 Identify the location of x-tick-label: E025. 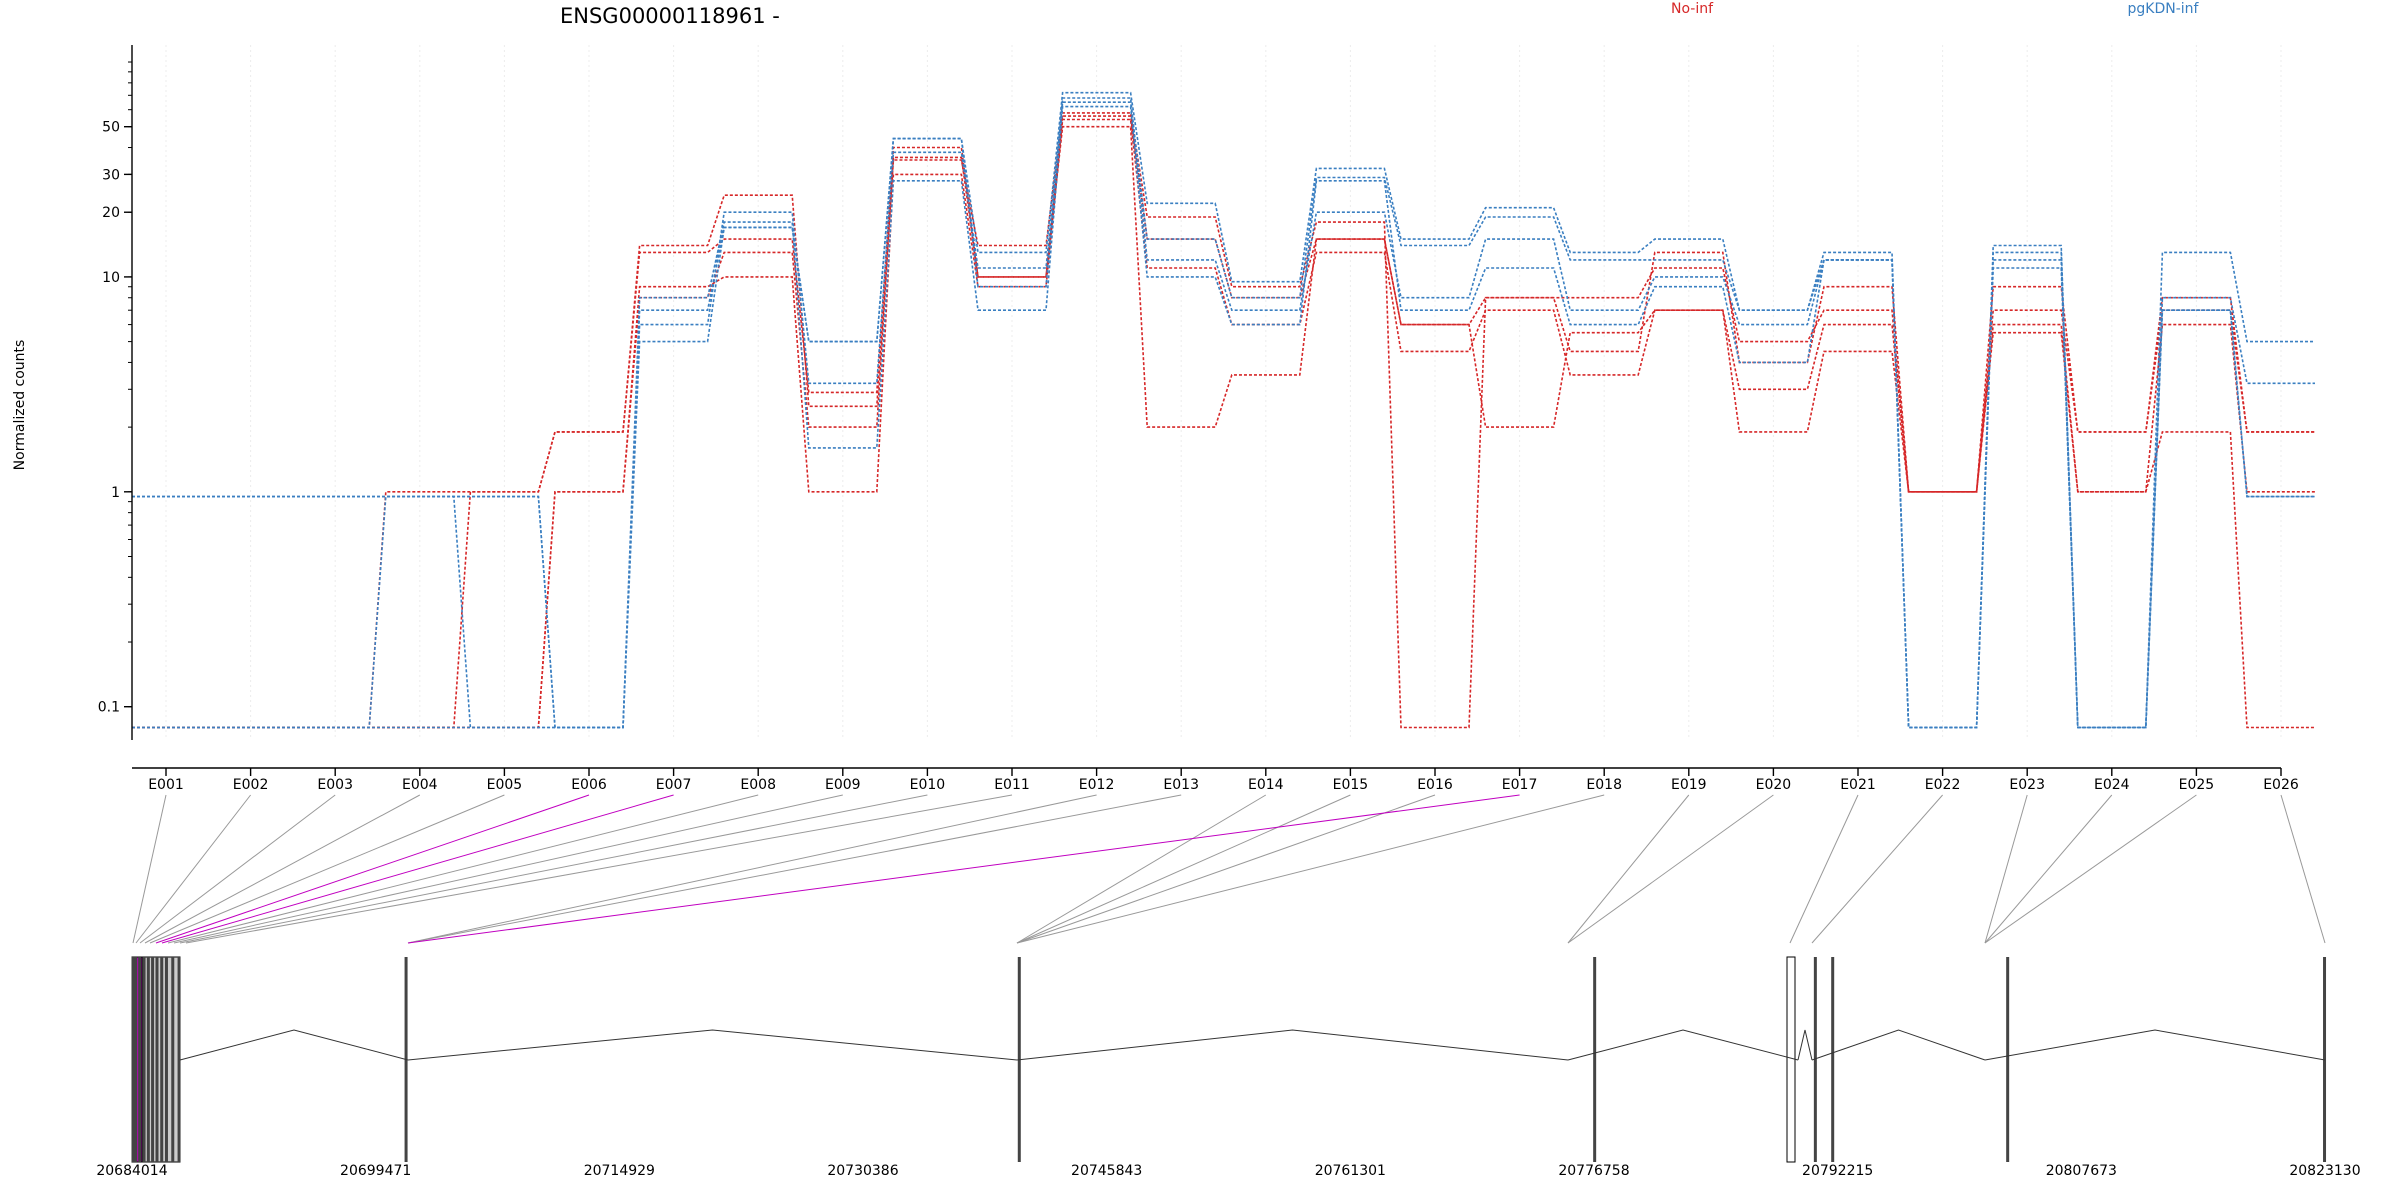
(2197, 785).